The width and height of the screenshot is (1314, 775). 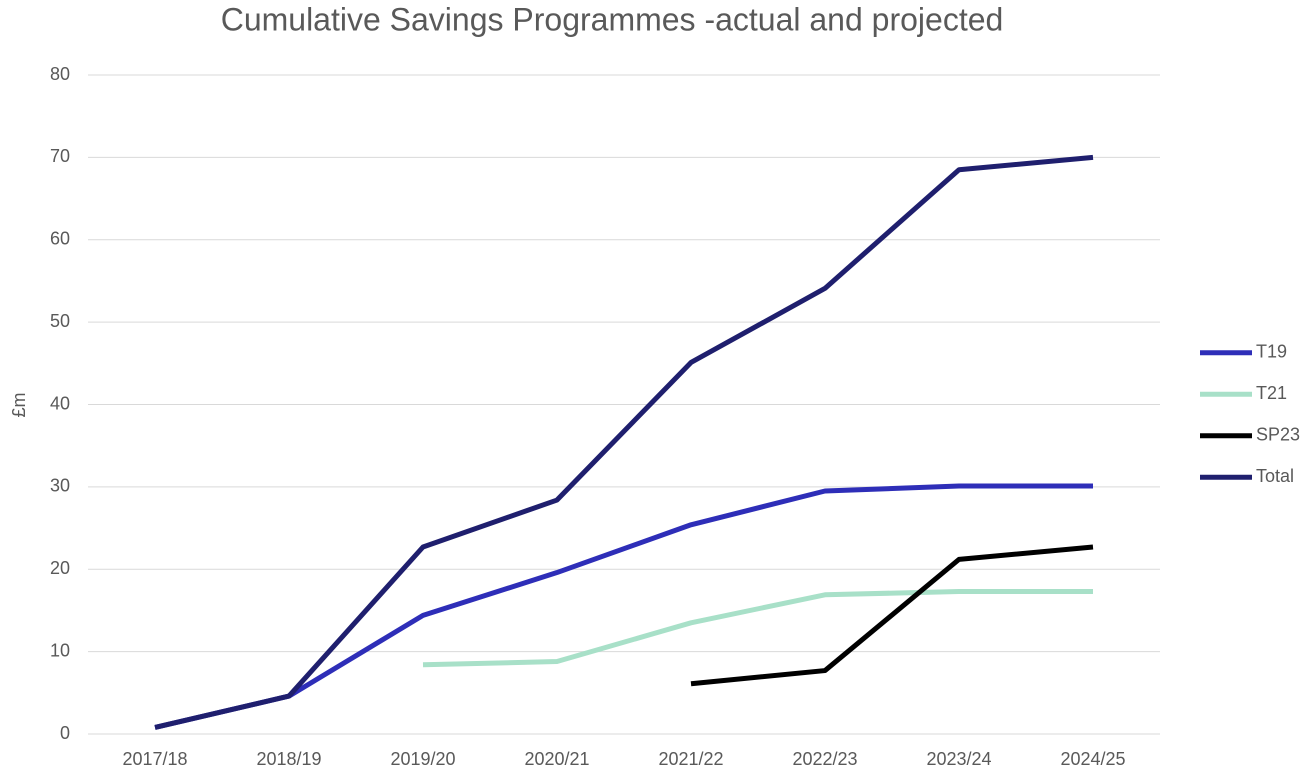 I want to click on y-tick-label: 70, so click(x=60, y=156).